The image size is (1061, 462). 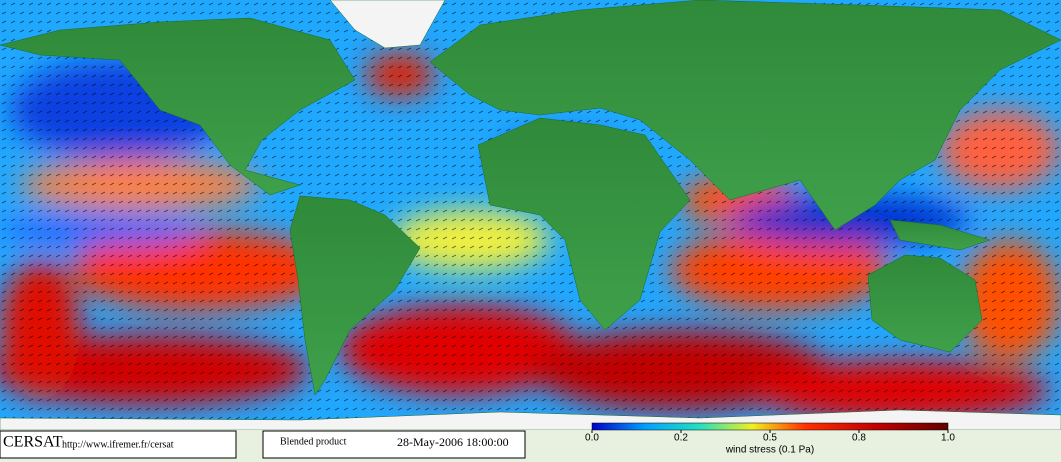 What do you see at coordinates (453, 442) in the screenshot?
I see `date: 28-May-2006 18:00:00` at bounding box center [453, 442].